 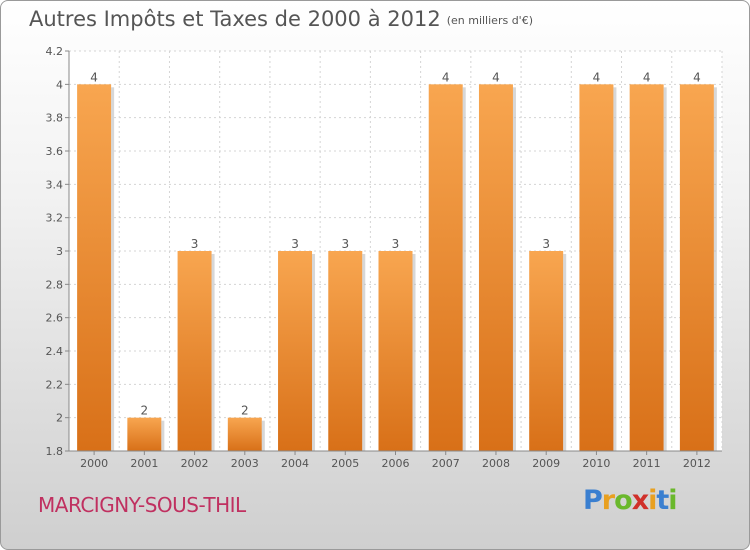 I want to click on y-tick-label: 2.6, so click(x=55, y=318).